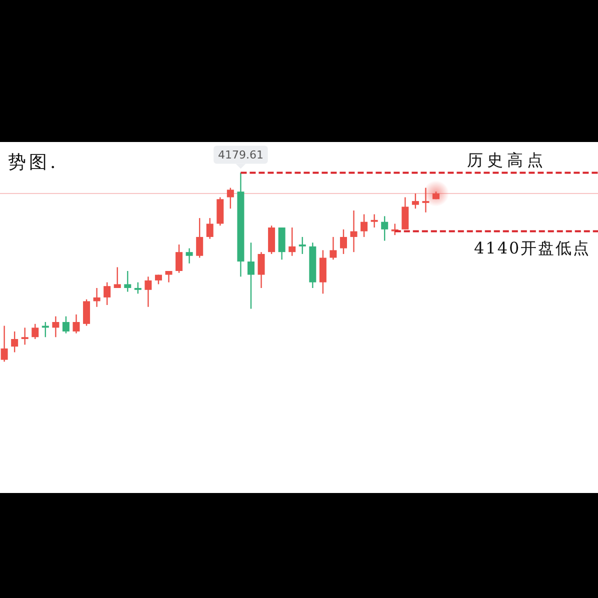 The width and height of the screenshot is (598, 598). I want to click on ref-line-label: 历史高点, so click(507, 160).